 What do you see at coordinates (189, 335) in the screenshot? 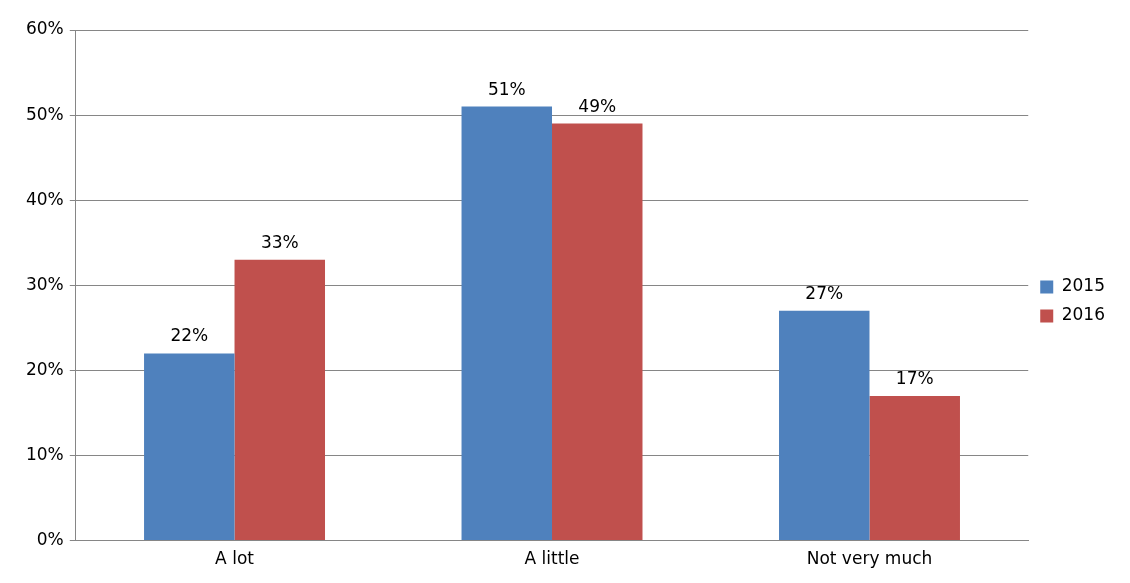
I see `data-label: 22%` at bounding box center [189, 335].